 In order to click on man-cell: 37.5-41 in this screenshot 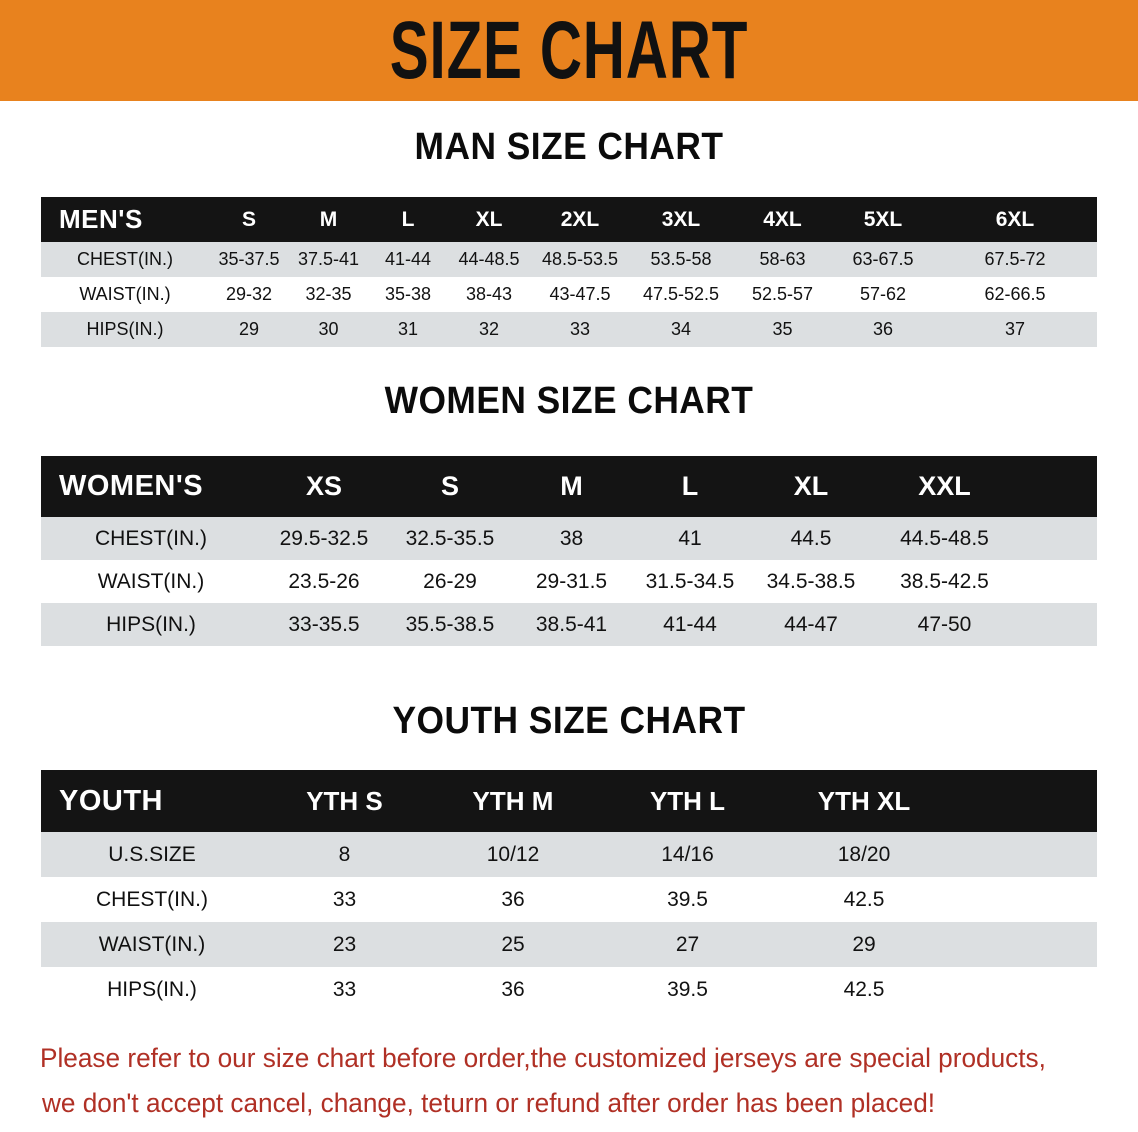, I will do `click(328, 259)`.